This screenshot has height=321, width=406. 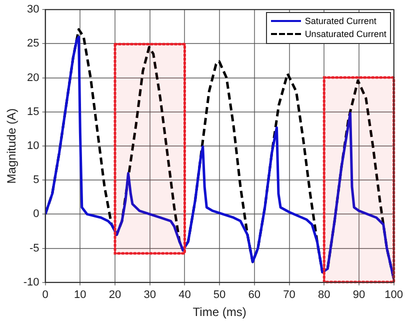 I want to click on y-tick-label: -10, so click(x=31, y=282).